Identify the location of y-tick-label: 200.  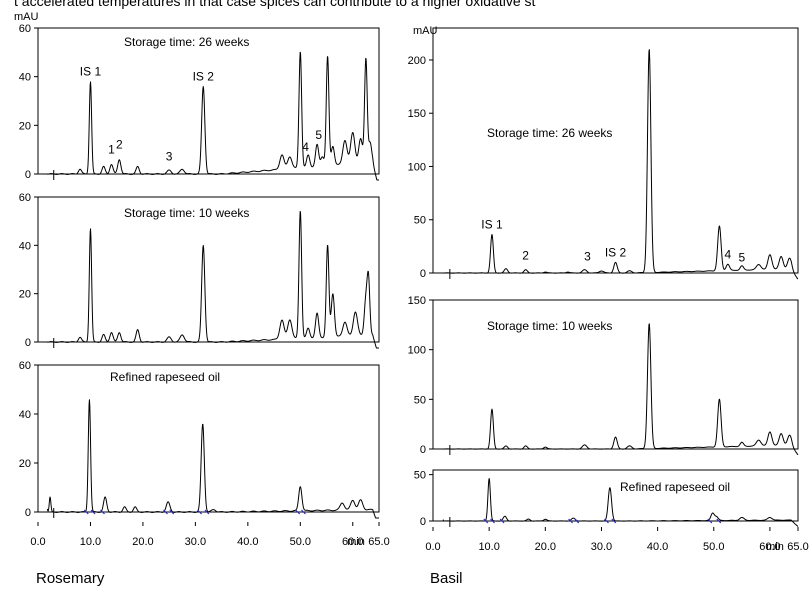
(417, 61).